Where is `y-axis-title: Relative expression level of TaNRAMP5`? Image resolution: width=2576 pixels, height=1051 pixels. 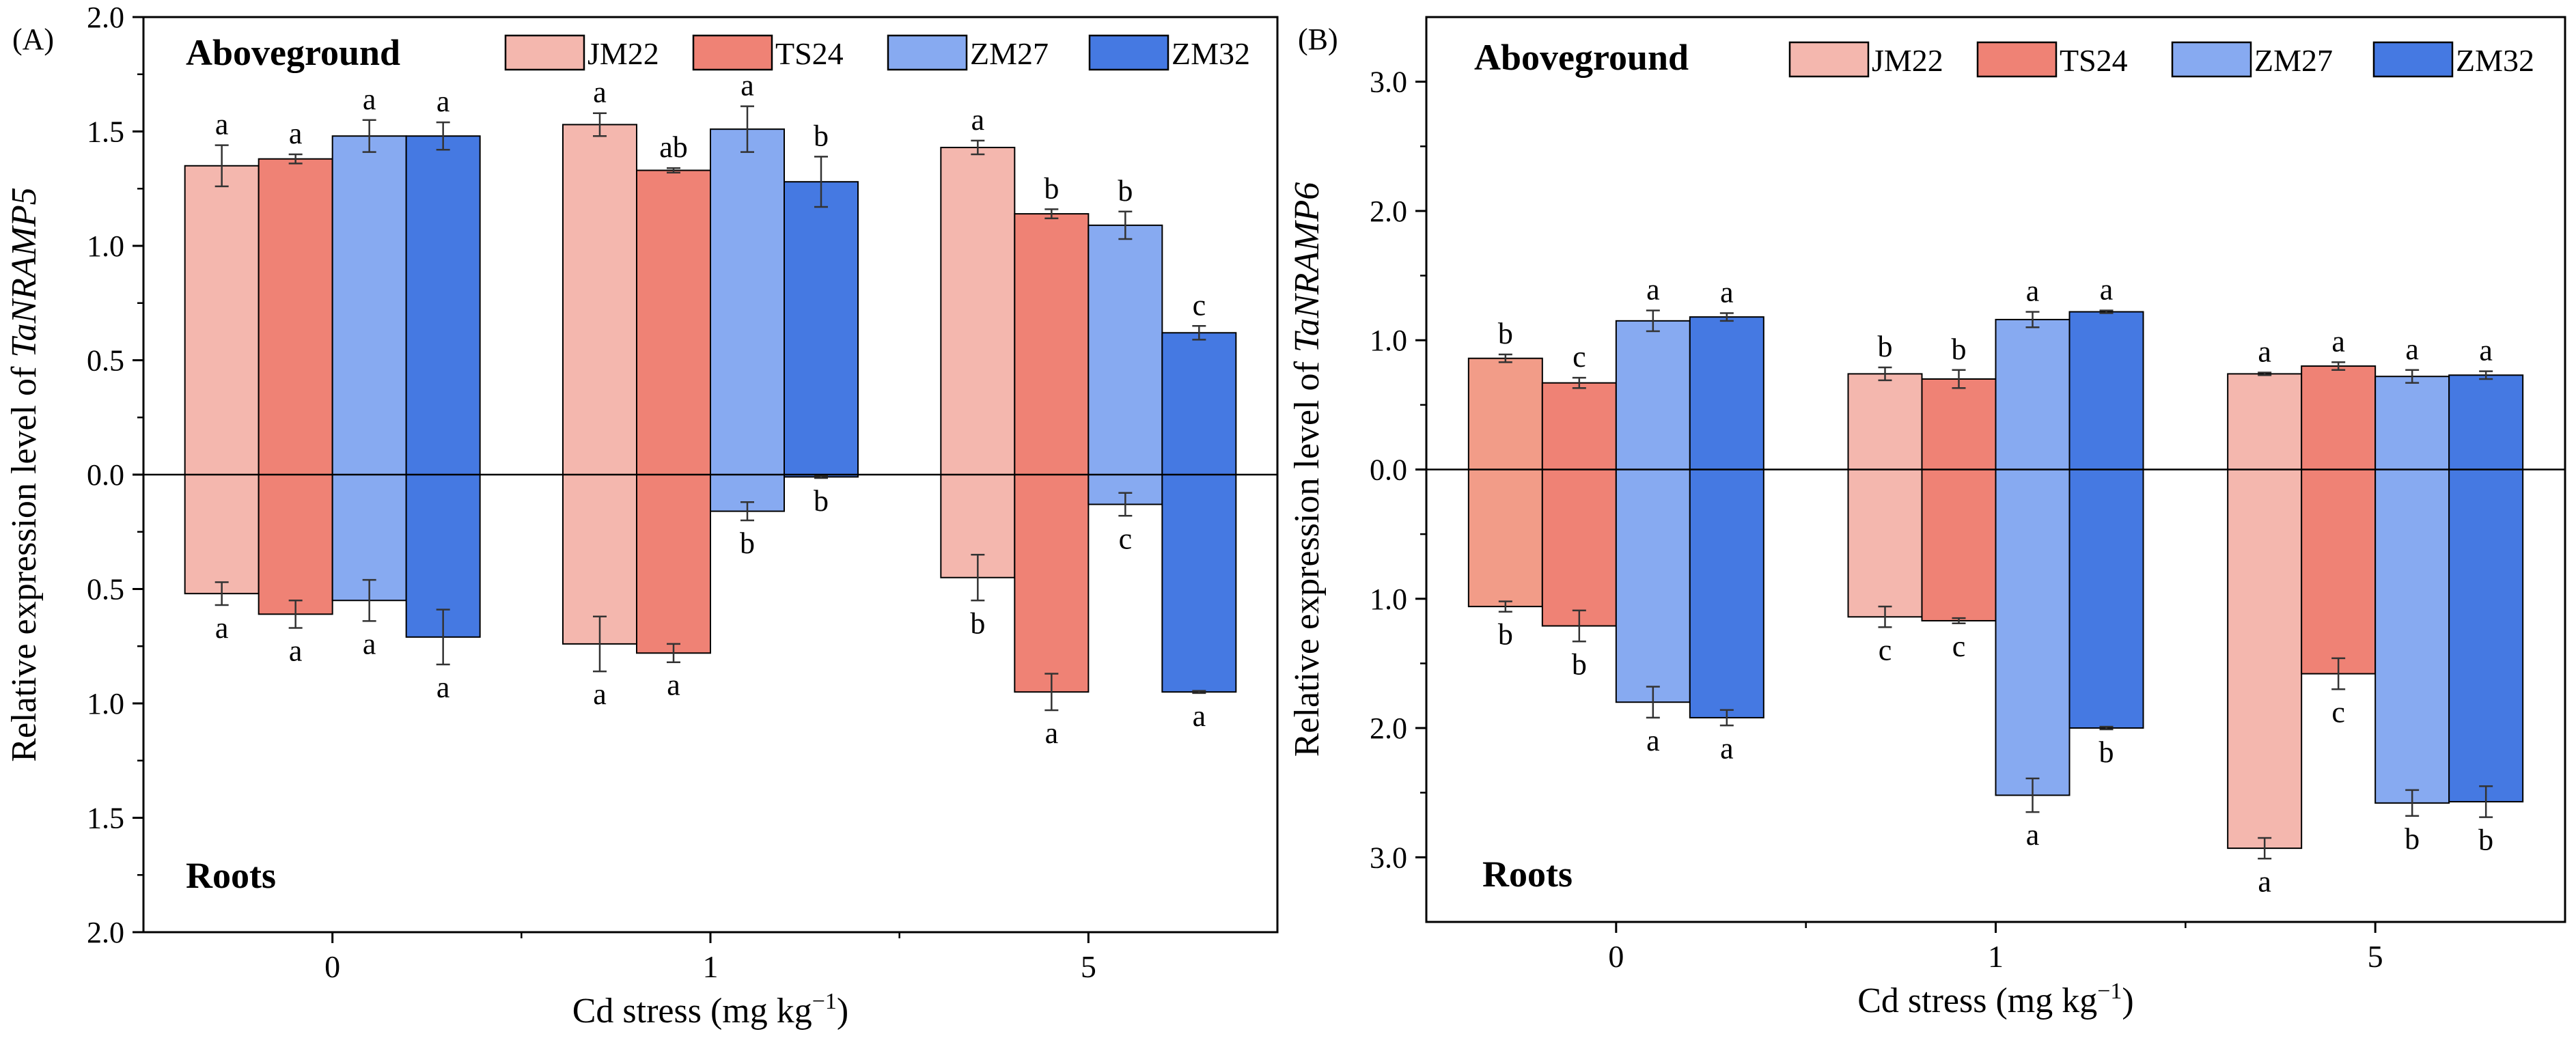 y-axis-title: Relative expression level of TaNRAMP5 is located at coordinates (24, 474).